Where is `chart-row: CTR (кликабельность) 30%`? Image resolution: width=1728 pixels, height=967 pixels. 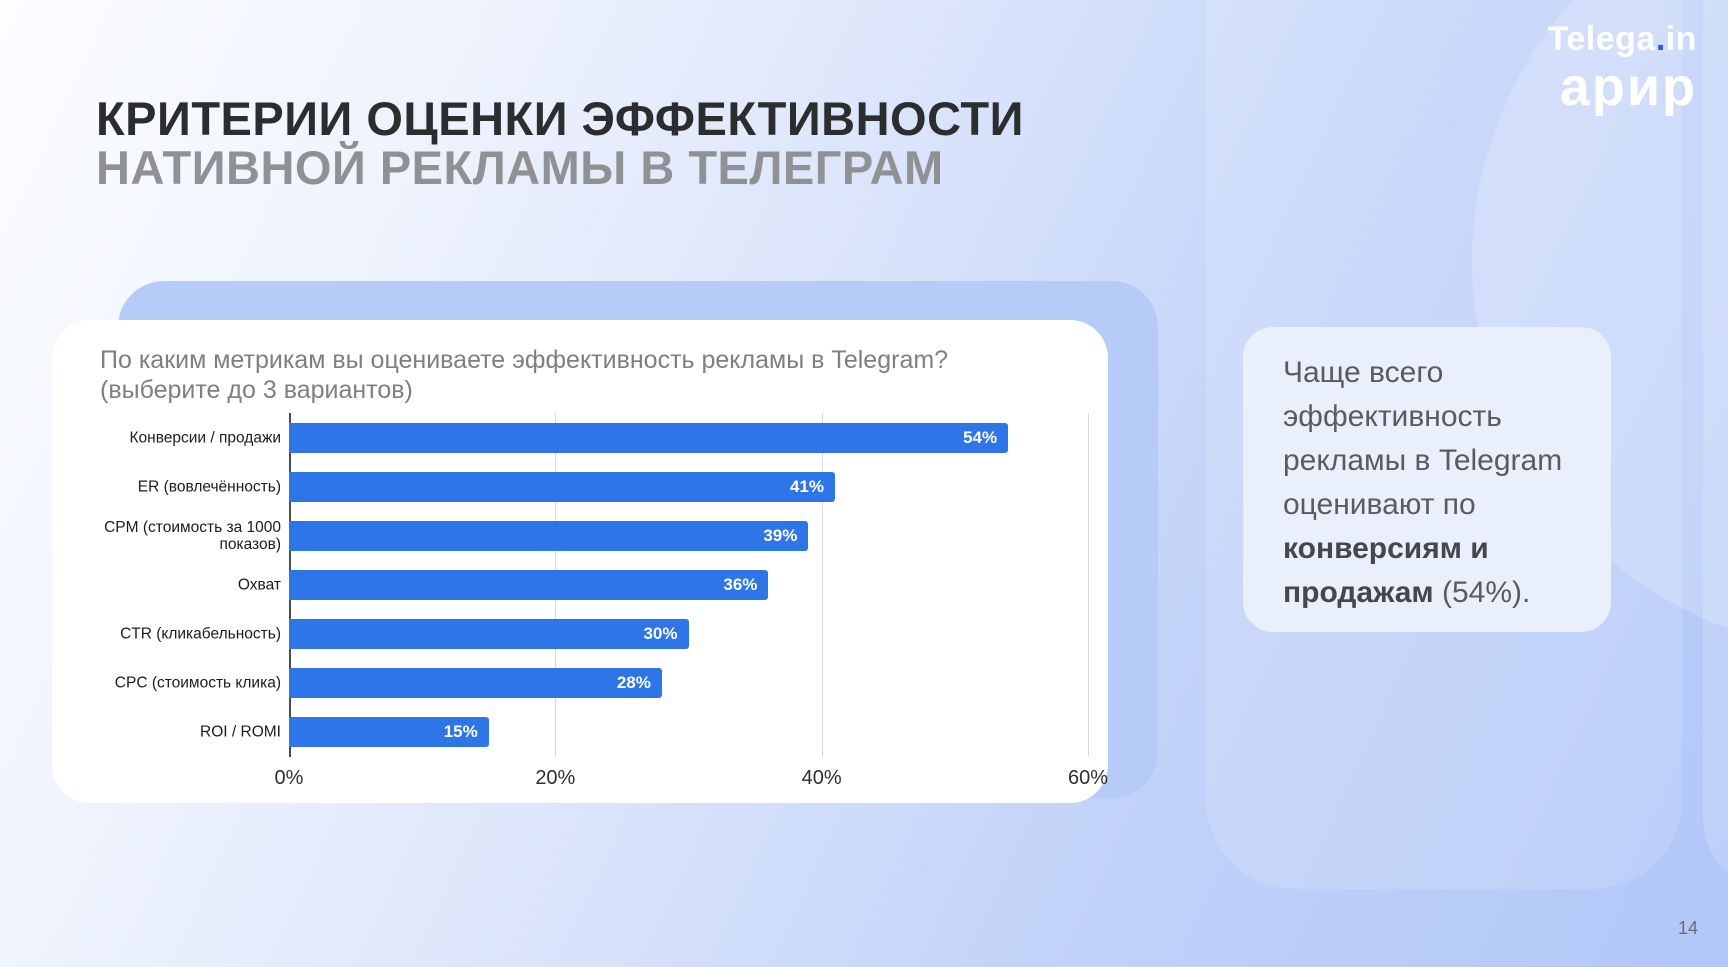 chart-row: CTR (кликабельность) 30% is located at coordinates (604, 634).